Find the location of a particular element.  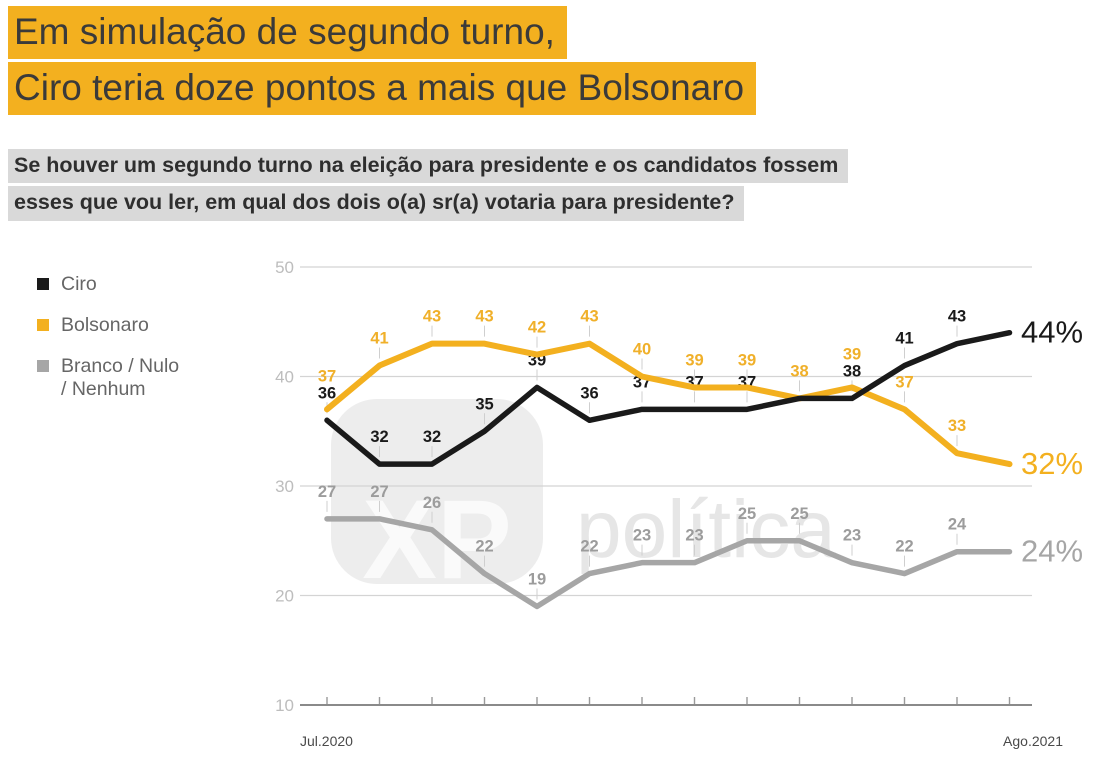

chart-legend: Ciro Bolsonaro Branco / Nulo / Nenhum is located at coordinates (108, 346).